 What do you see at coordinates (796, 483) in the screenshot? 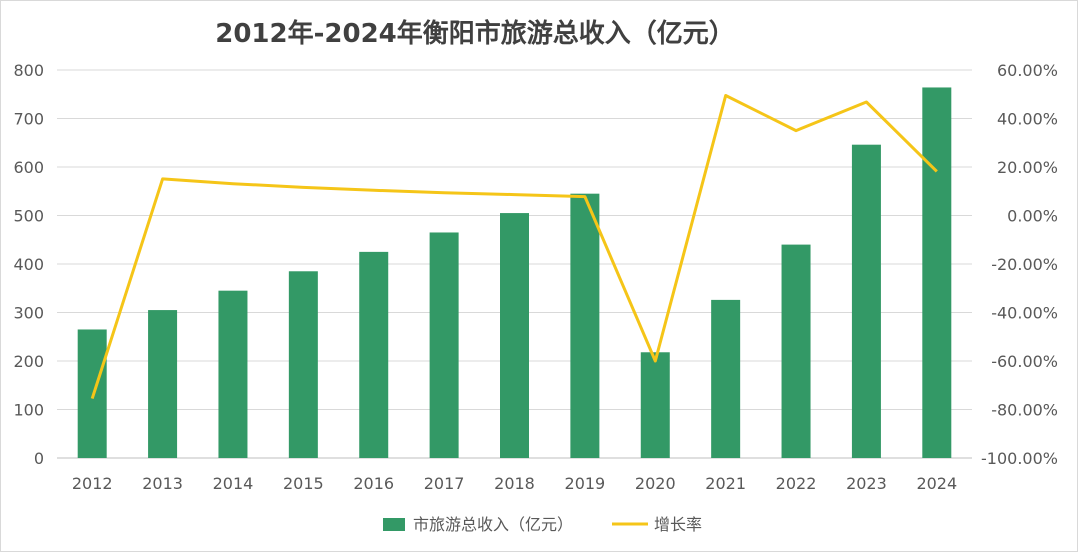
I see `x-tick-label: 2022` at bounding box center [796, 483].